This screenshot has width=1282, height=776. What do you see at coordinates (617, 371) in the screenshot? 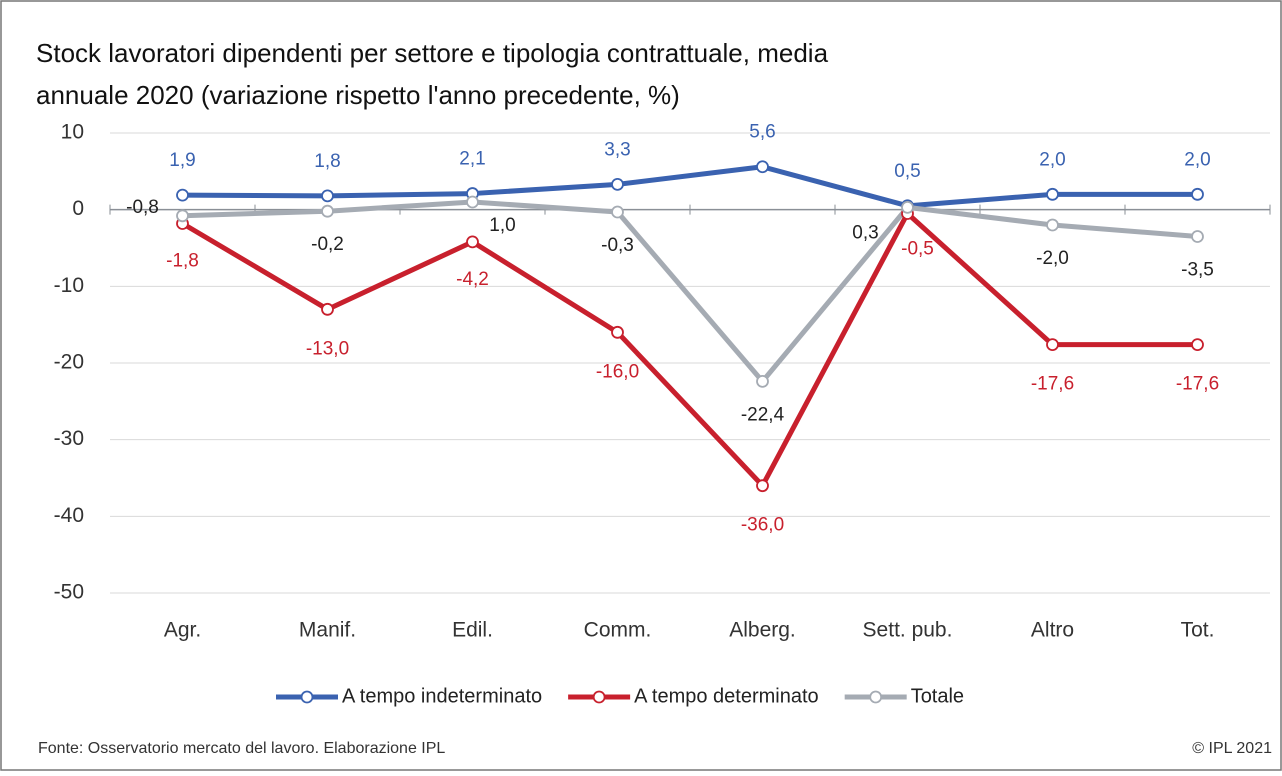
I see `value-label: -16,0` at bounding box center [617, 371].